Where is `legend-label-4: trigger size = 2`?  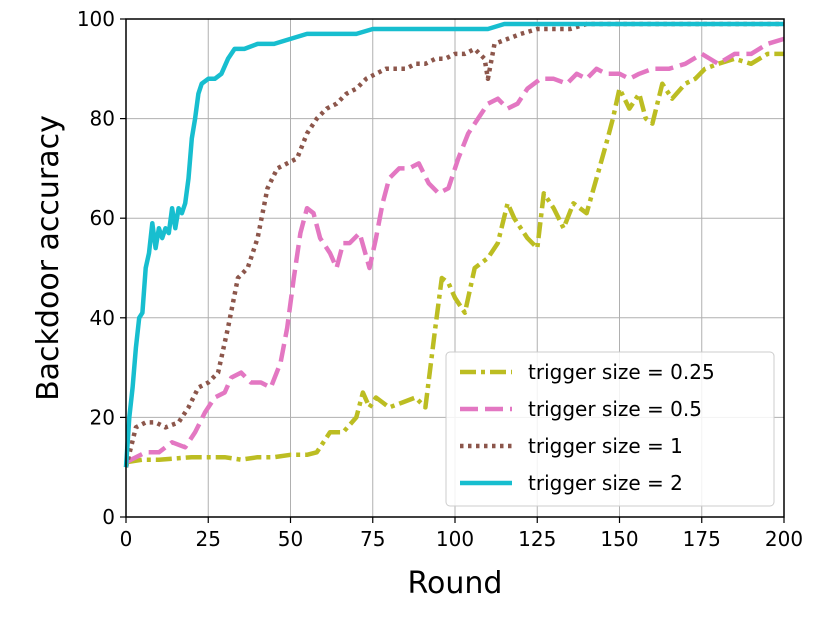
legend-label-4: trigger size = 2 is located at coordinates (605, 483).